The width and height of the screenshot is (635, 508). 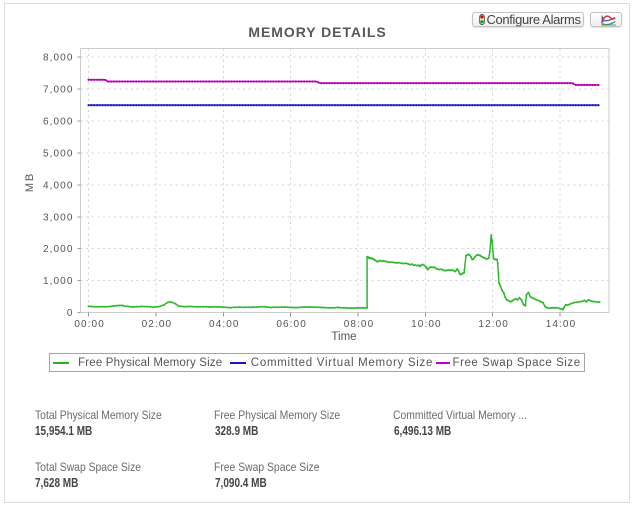 I want to click on svg-text: 1,000, so click(x=58, y=281).